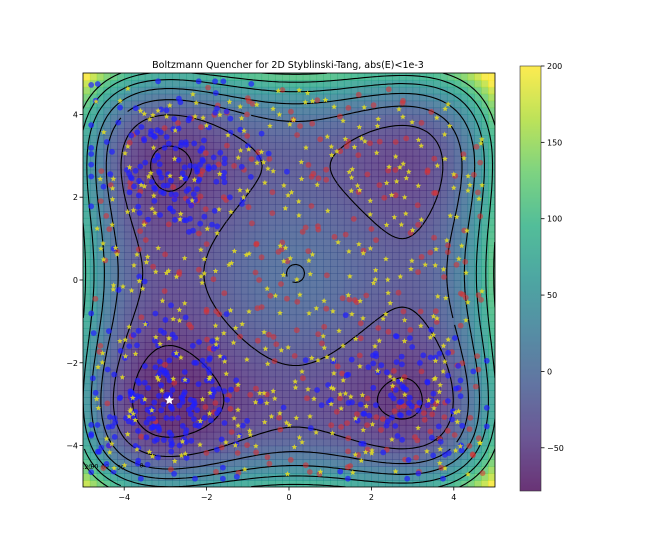  What do you see at coordinates (169, 400) in the screenshot?
I see `global-minimum-star` at bounding box center [169, 400].